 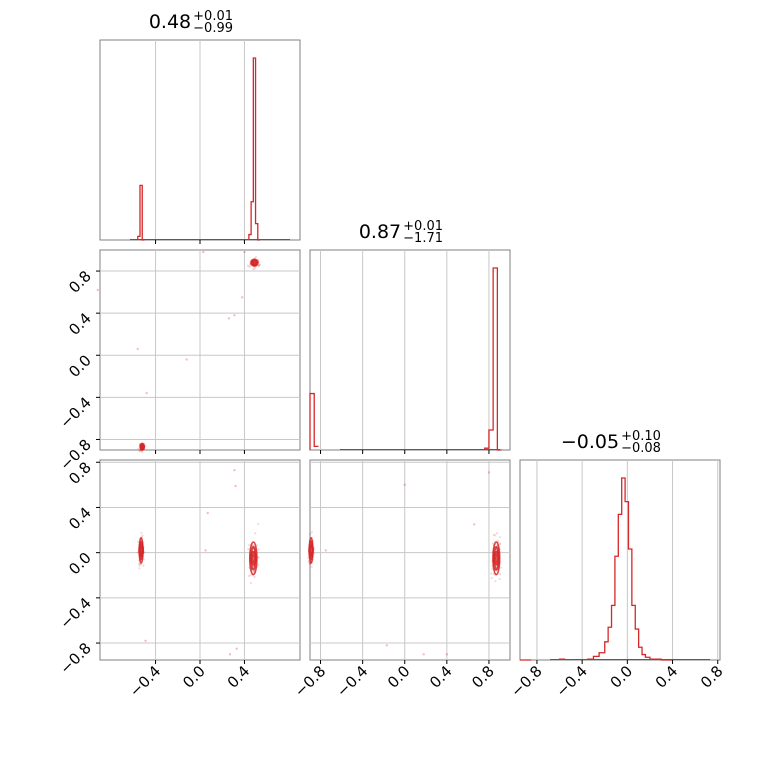 I want to click on title-value: 0.87, so click(x=380, y=232).